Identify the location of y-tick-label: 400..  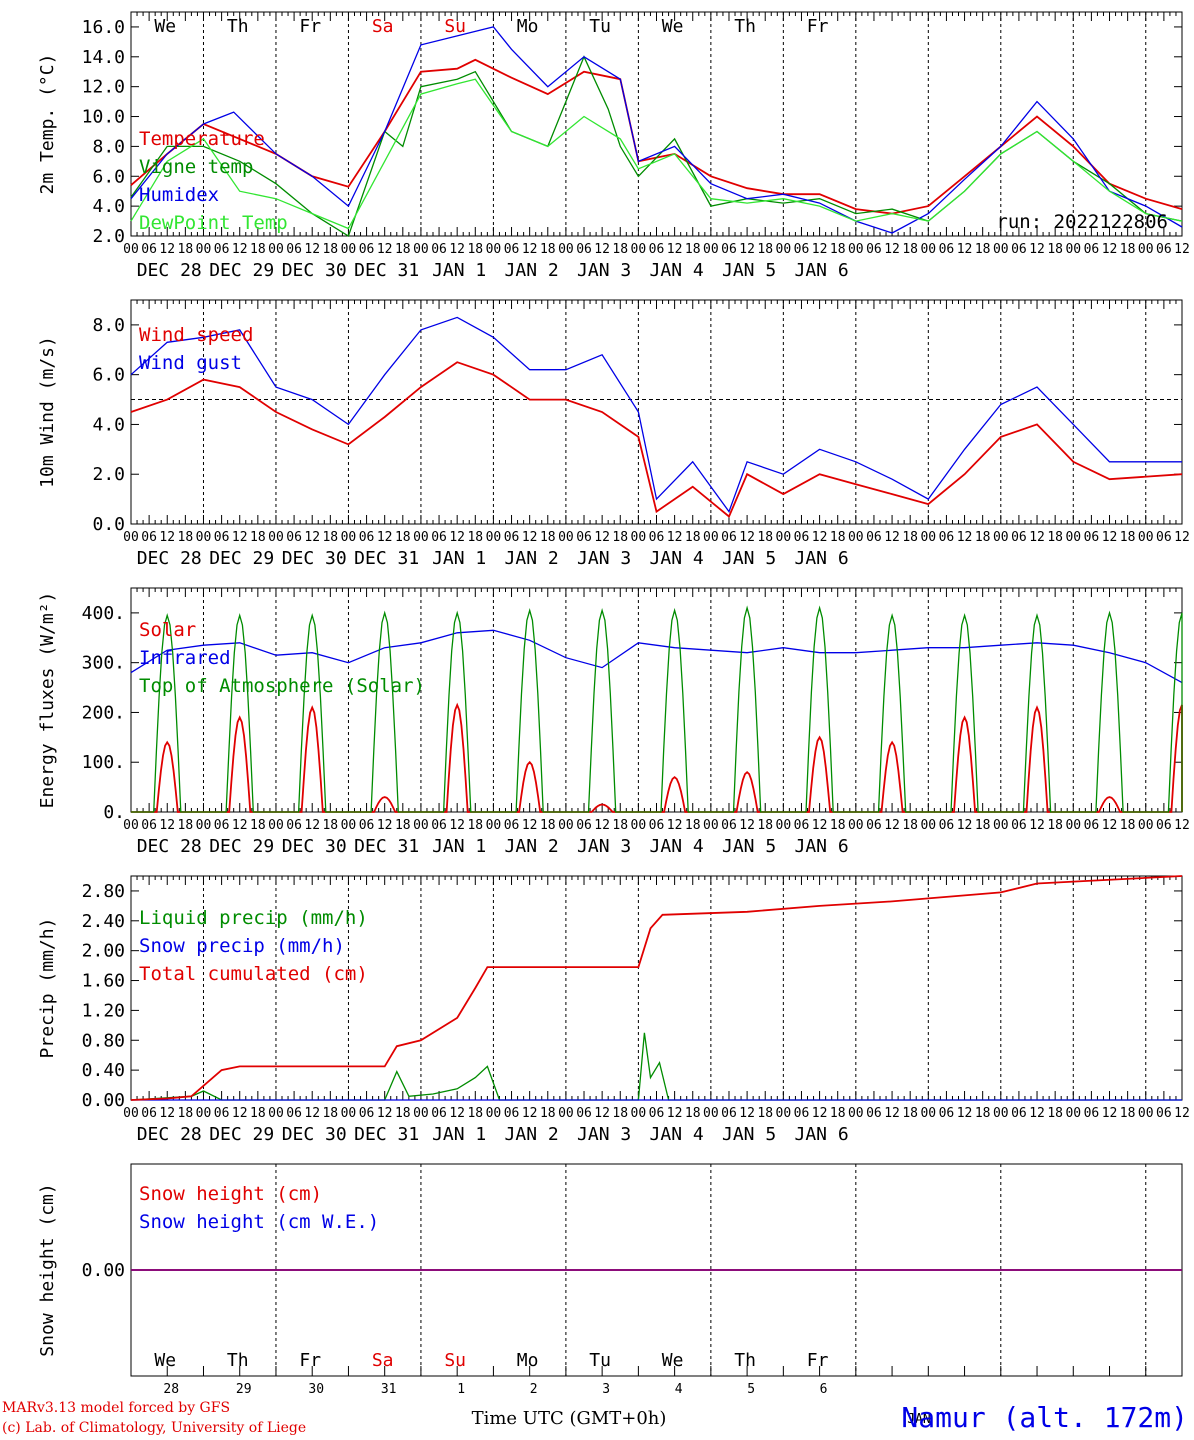
(103, 613).